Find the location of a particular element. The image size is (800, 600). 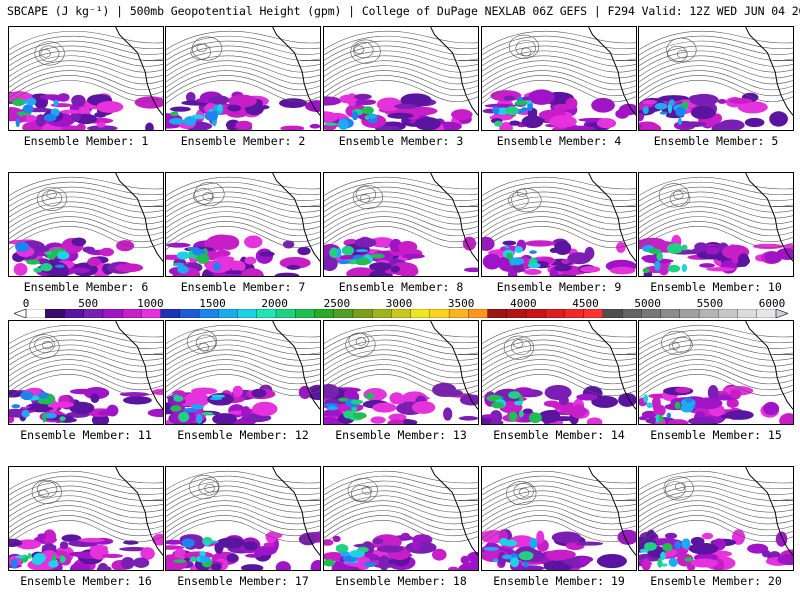

colorbar-tick-label: 6000 is located at coordinates (772, 303).